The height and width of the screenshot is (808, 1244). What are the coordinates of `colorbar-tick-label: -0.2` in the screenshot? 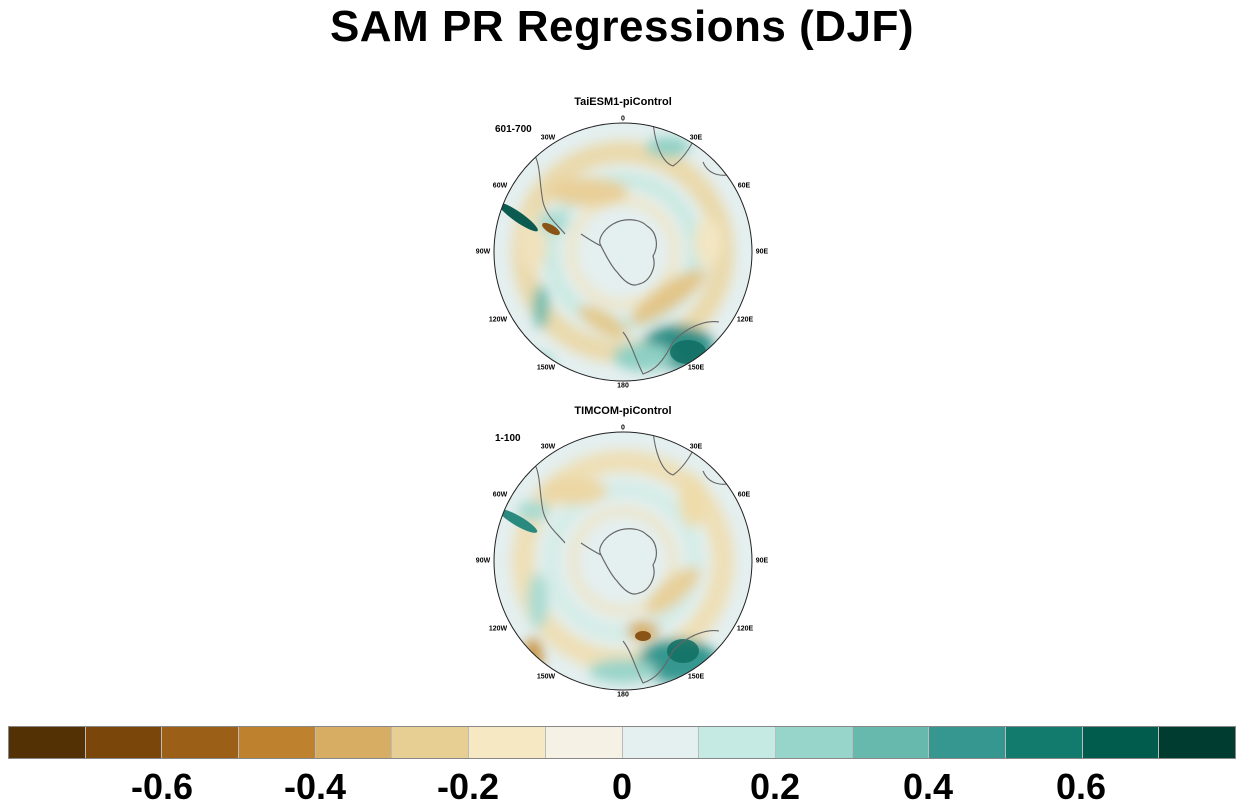 It's located at (468, 786).